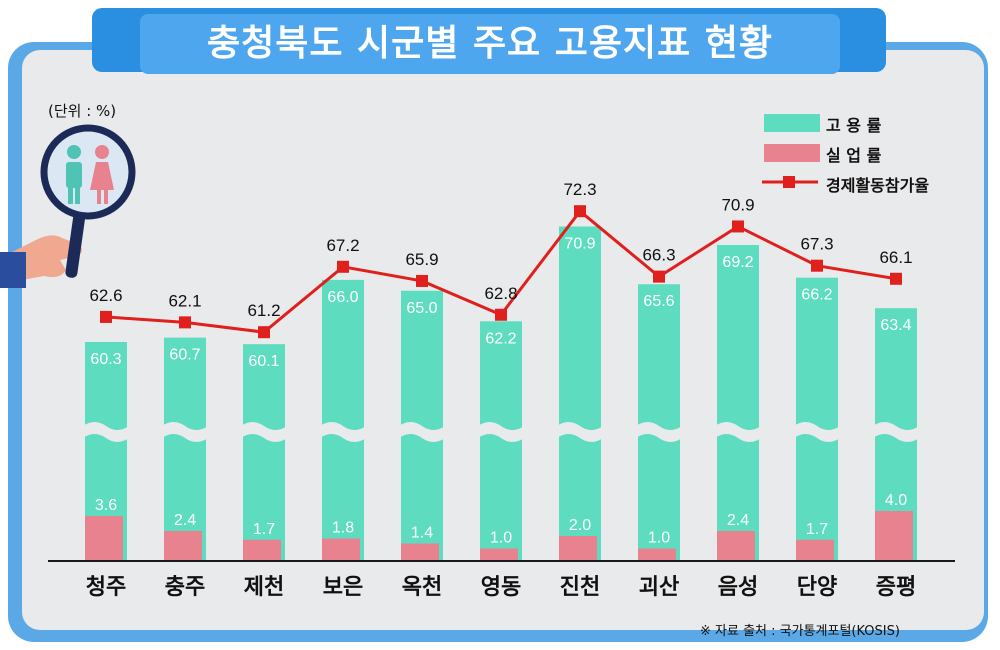 The image size is (1000, 650). Describe the element at coordinates (343, 587) in the screenshot. I see `category-label: 보은` at that location.